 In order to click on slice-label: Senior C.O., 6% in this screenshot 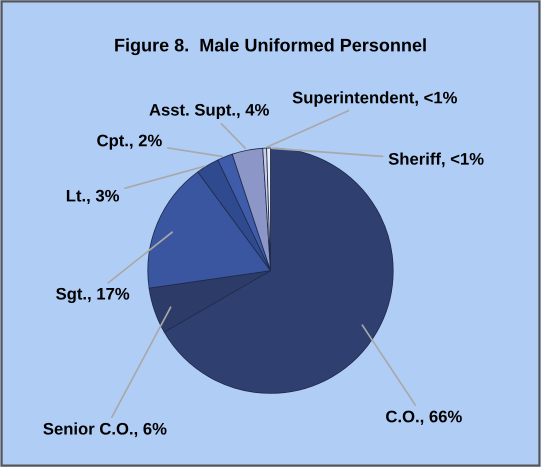, I will do `click(105, 430)`.